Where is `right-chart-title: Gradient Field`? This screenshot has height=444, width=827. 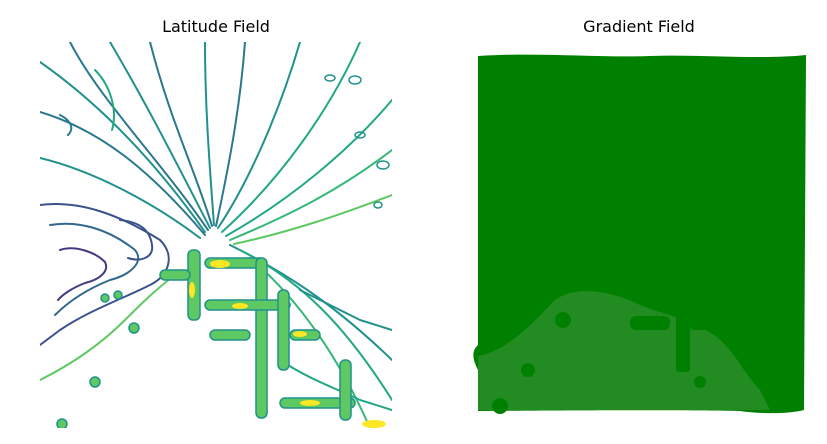 right-chart-title: Gradient Field is located at coordinates (639, 26).